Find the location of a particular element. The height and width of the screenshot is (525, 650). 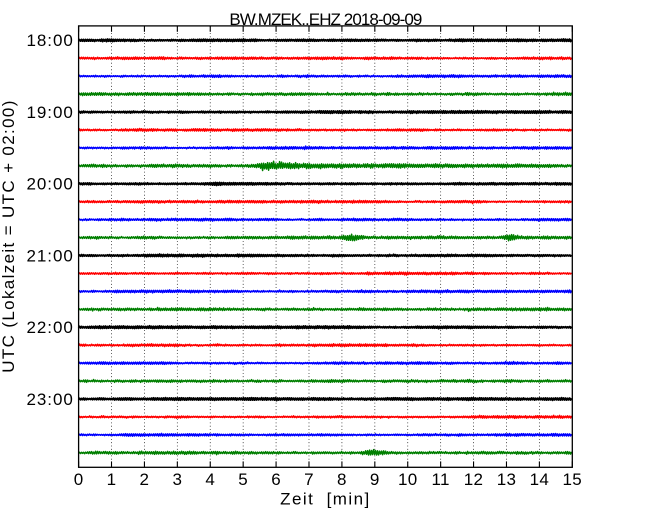

svg-text: 4 is located at coordinates (210, 479).